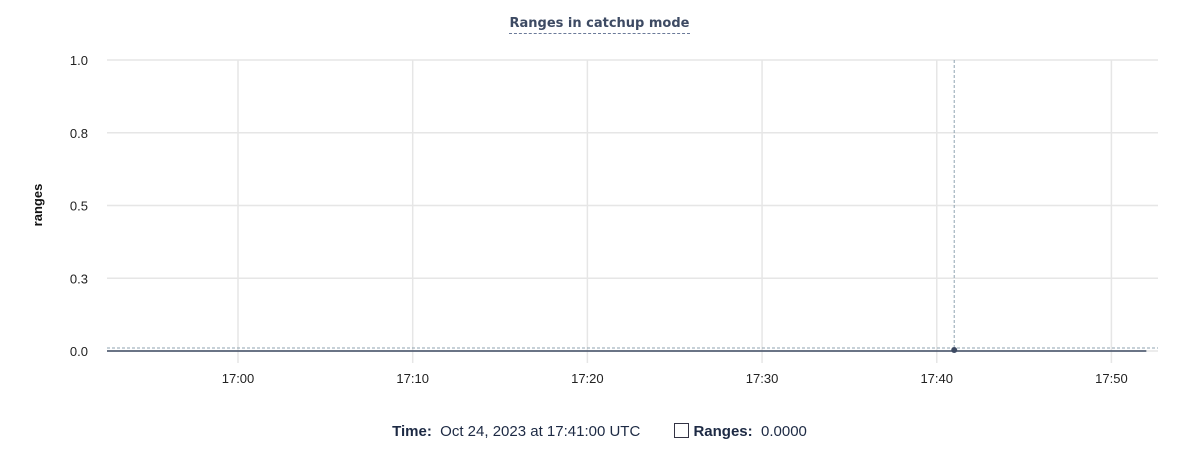 The image size is (1199, 469). Describe the element at coordinates (587, 378) in the screenshot. I see `x-tick-label: 17:20` at that location.